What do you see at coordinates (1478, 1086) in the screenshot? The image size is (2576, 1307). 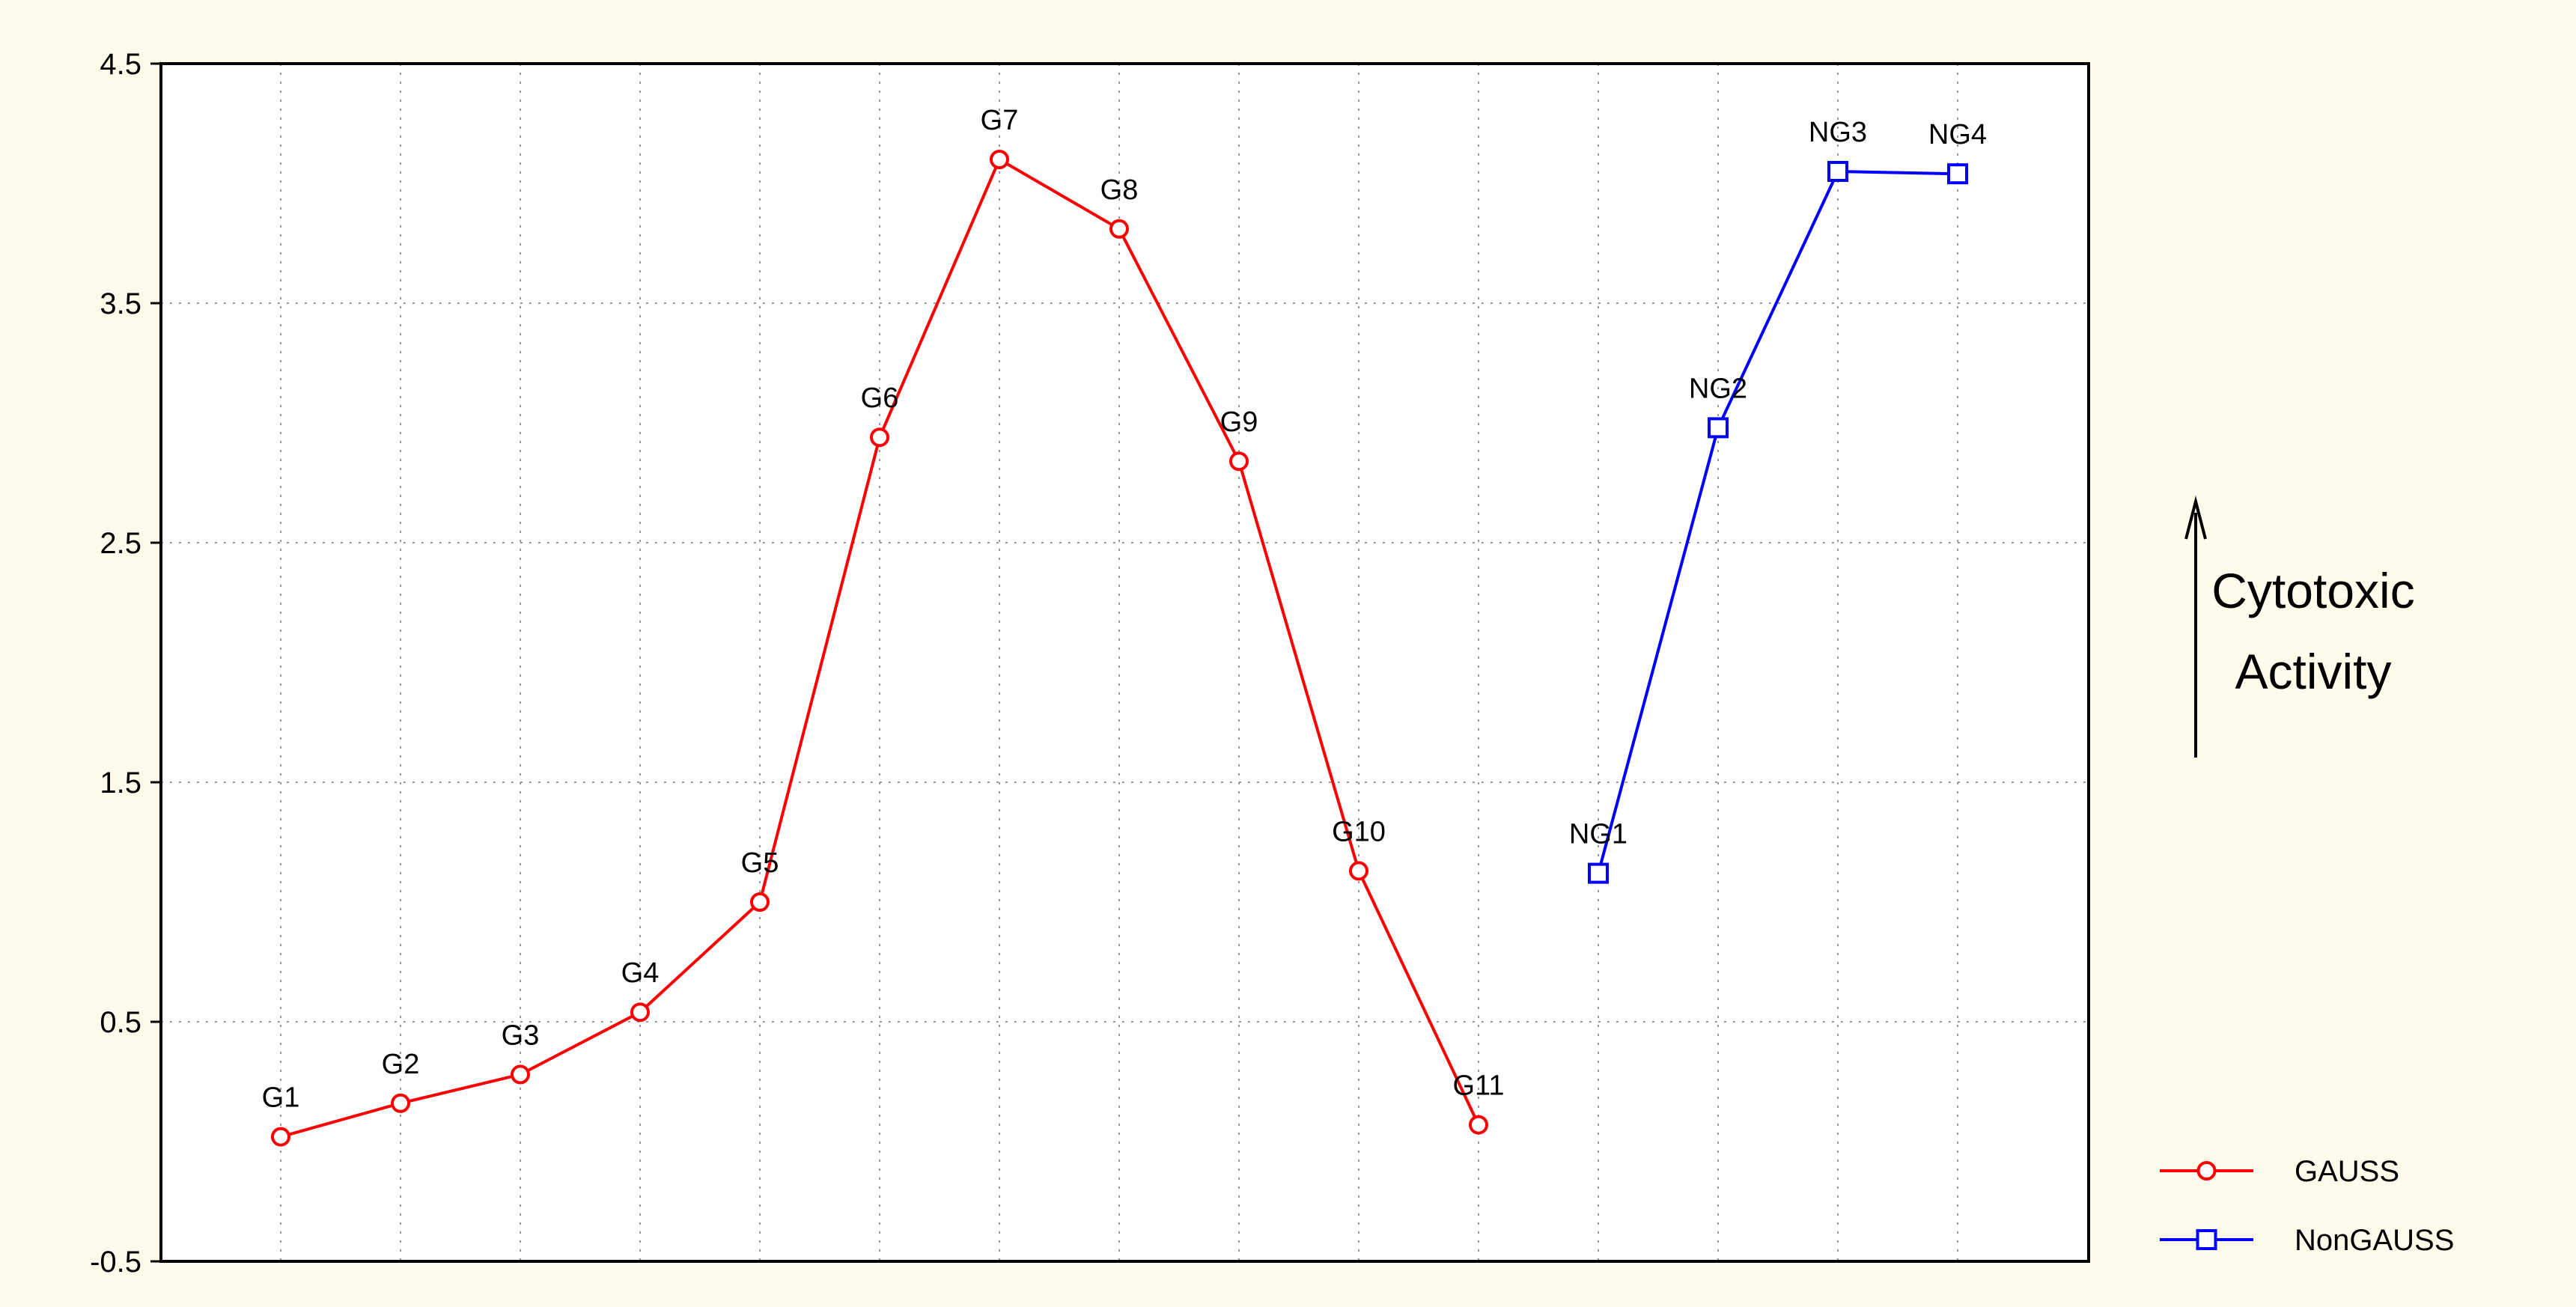 I see `data-label: G11` at bounding box center [1478, 1086].